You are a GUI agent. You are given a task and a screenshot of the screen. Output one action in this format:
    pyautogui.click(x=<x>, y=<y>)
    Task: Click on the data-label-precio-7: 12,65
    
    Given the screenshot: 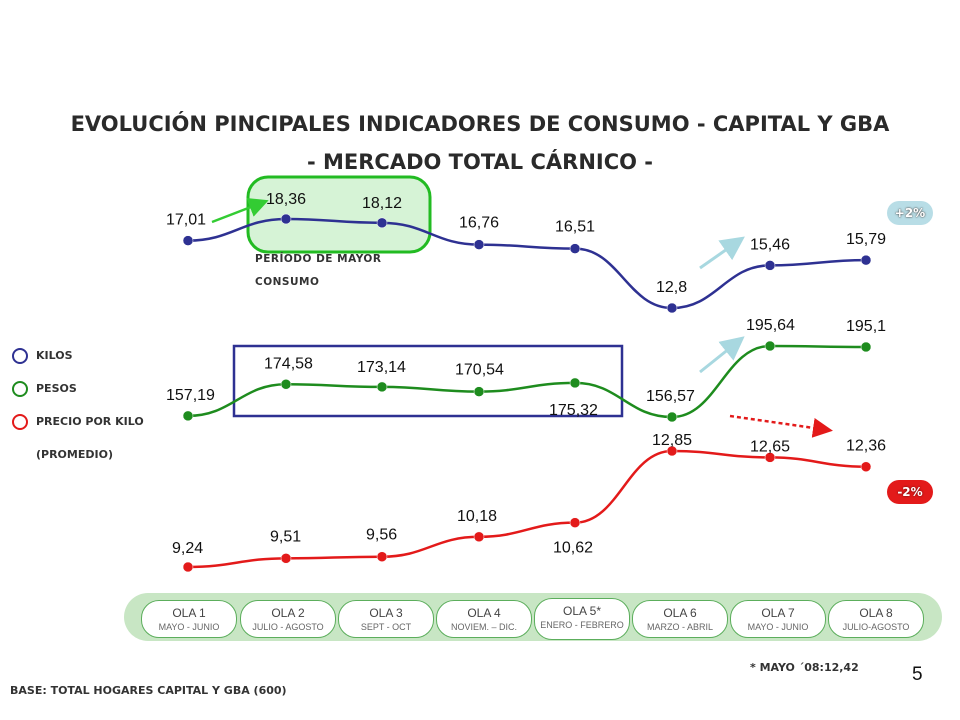 What is the action you would take?
    pyautogui.click(x=770, y=446)
    